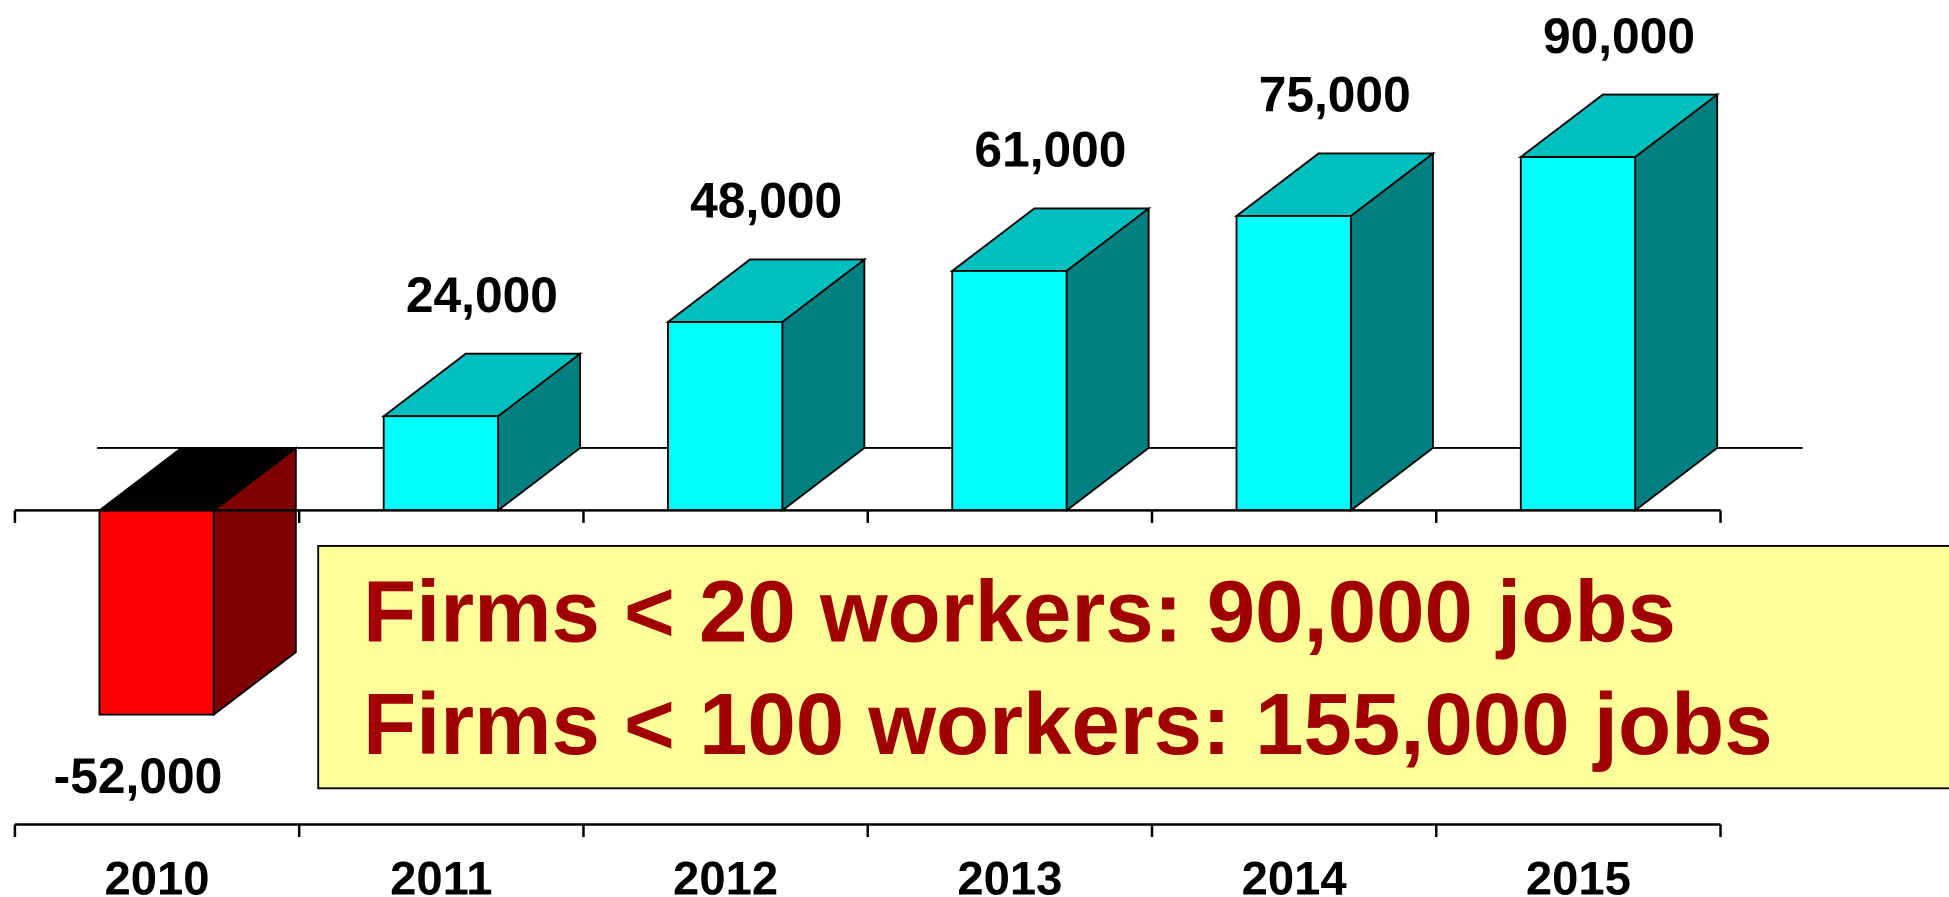 This screenshot has width=1949, height=897. Describe the element at coordinates (1619, 36) in the screenshot. I see `data-label: 90,000` at that location.